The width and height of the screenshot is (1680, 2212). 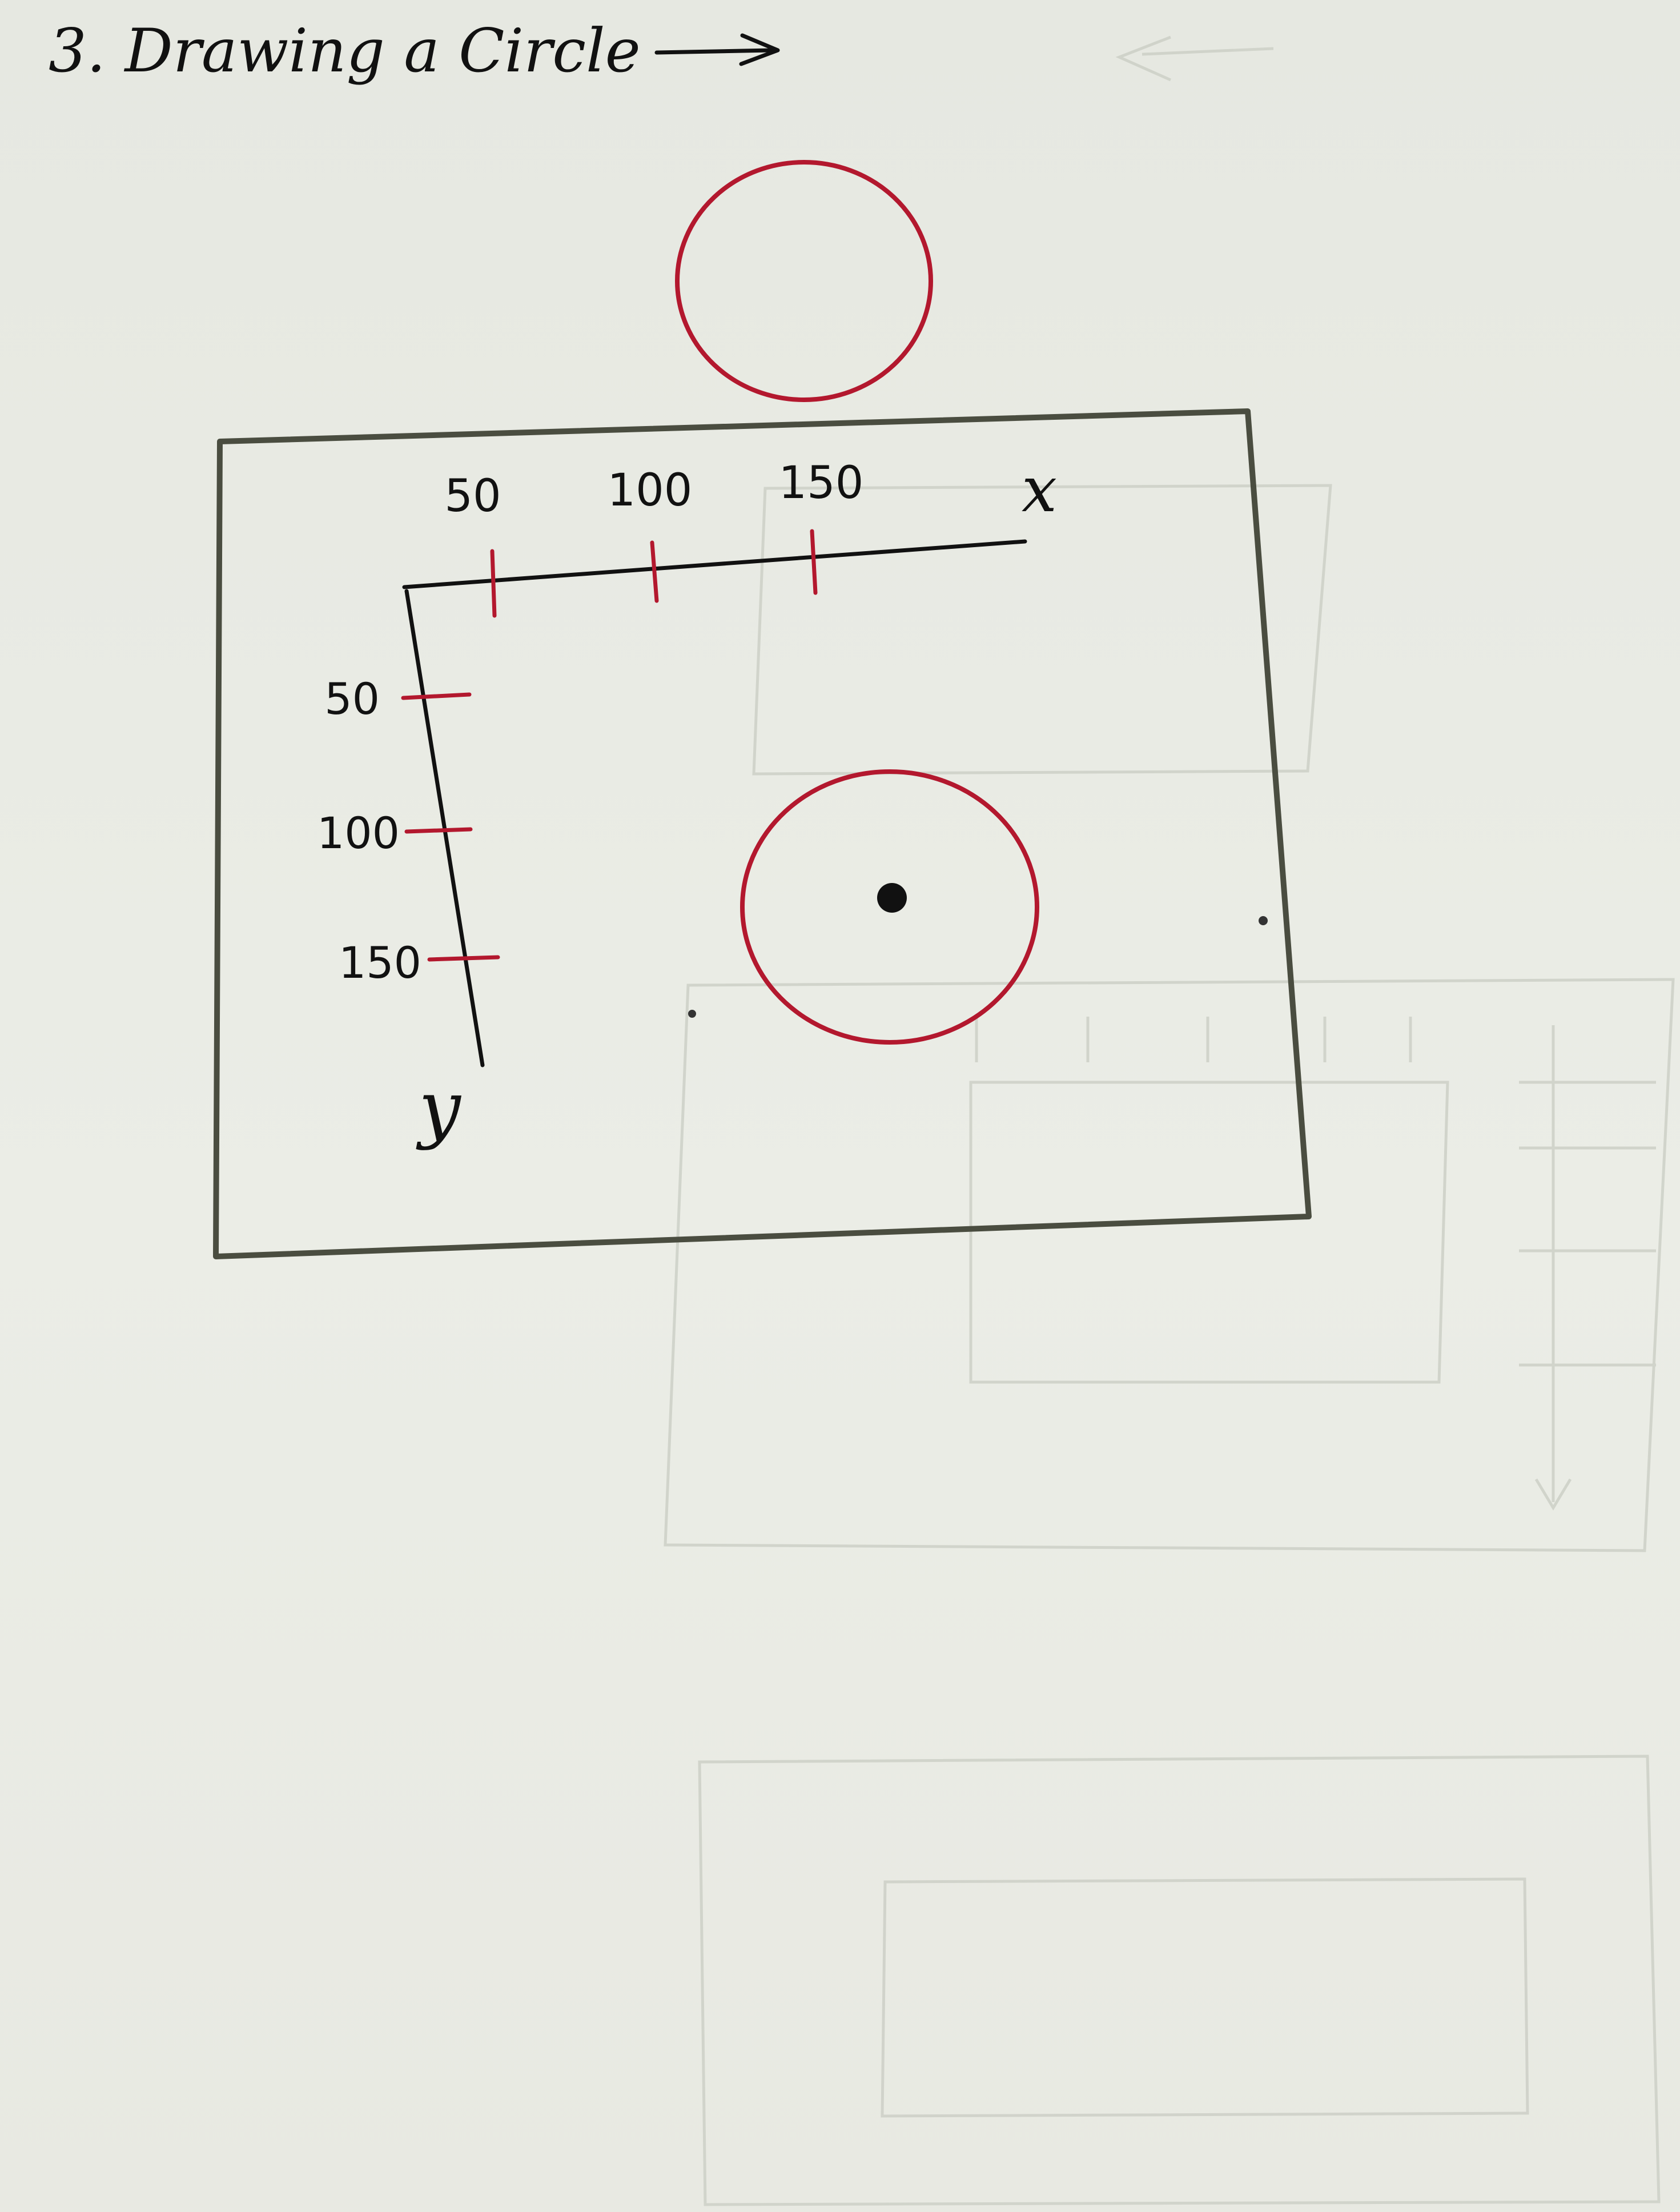 I want to click on y-axis-label: y, so click(x=438, y=1108).